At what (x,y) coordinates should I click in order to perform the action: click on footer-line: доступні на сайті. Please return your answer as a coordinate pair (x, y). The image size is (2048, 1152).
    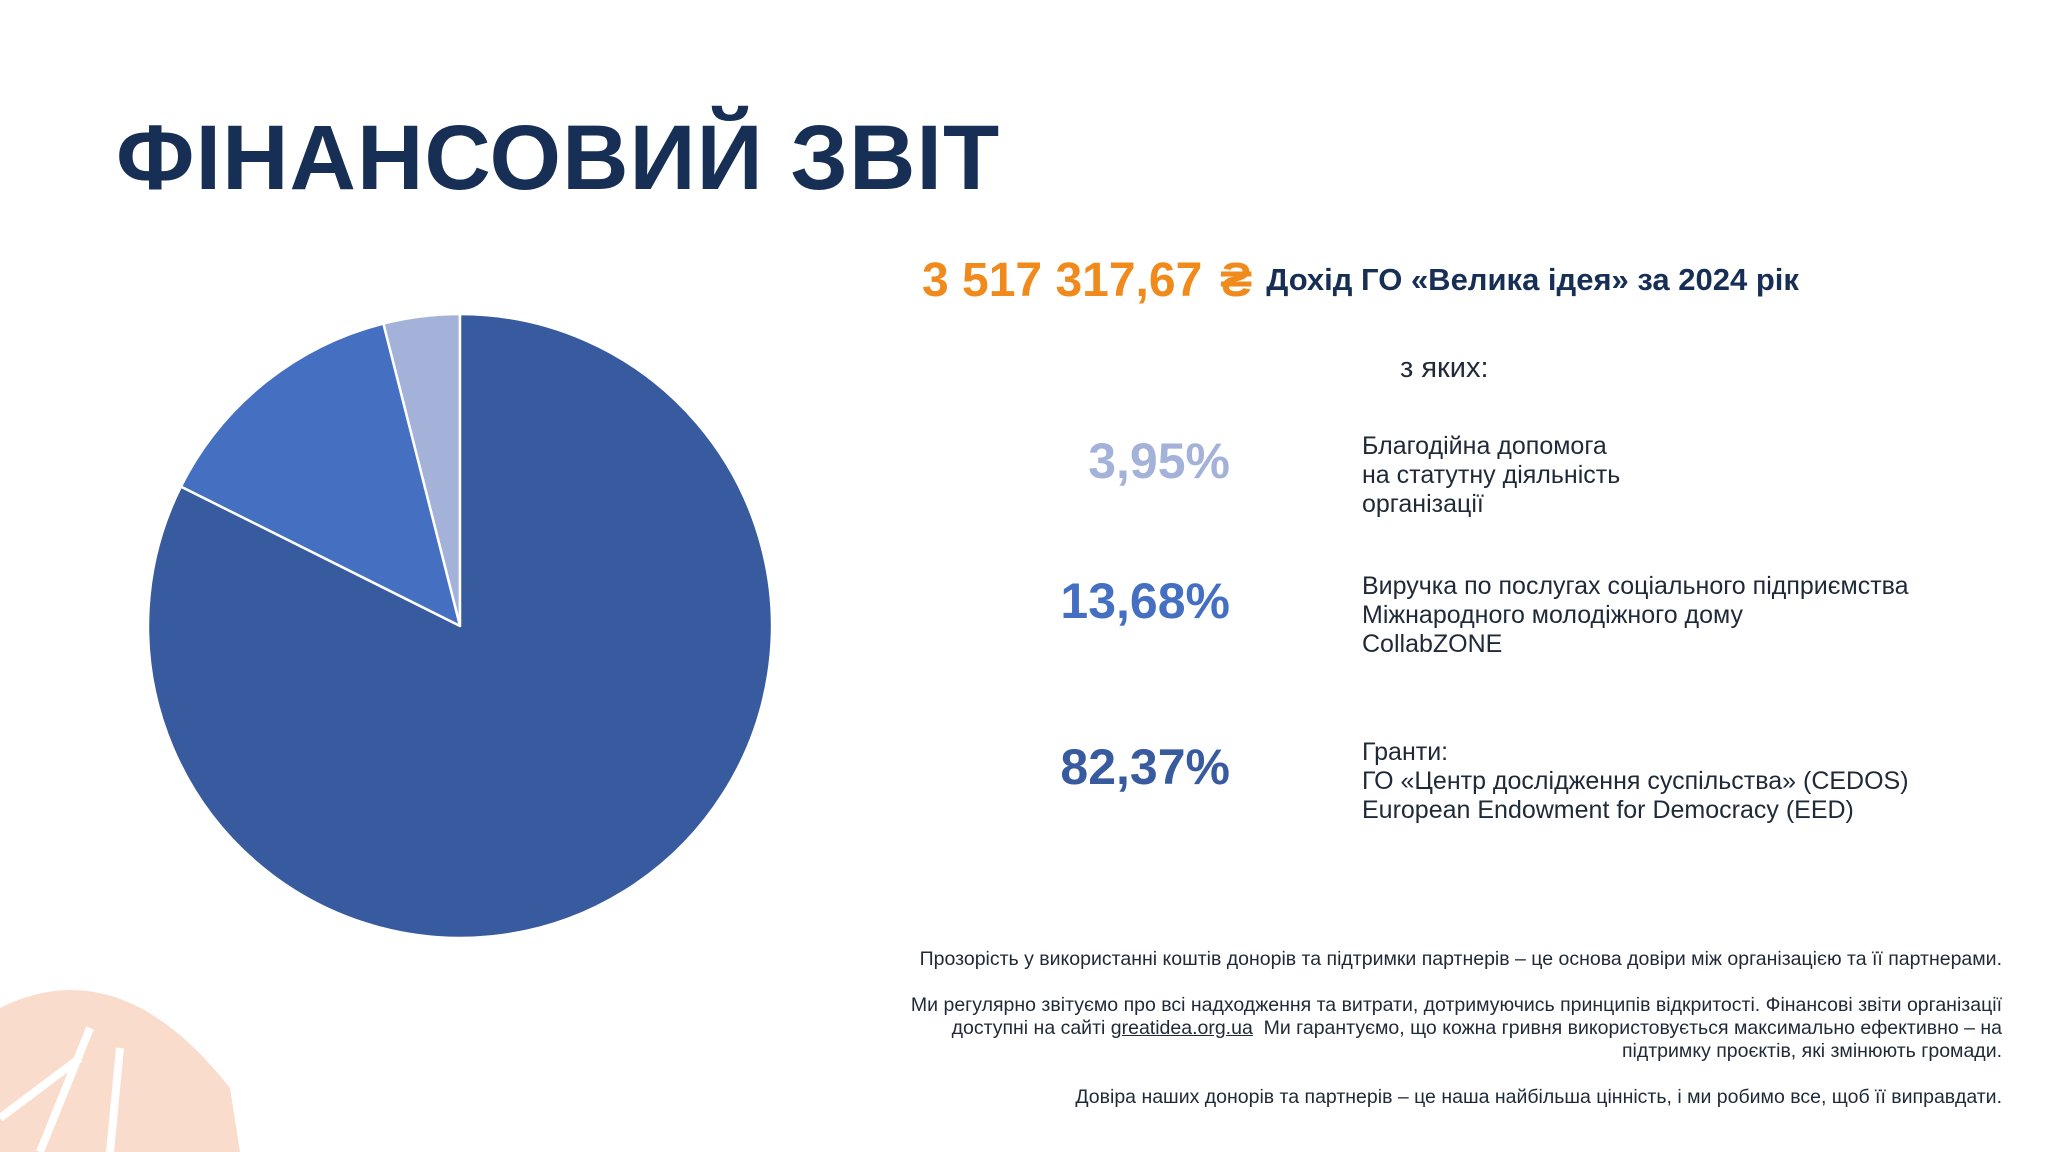
    Looking at the image, I should click on (1031, 1028).